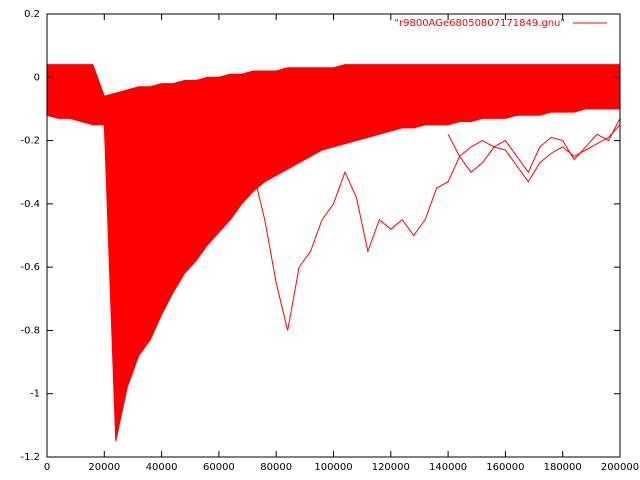  Describe the element at coordinates (620, 467) in the screenshot. I see `x-tick-label: 200000` at that location.